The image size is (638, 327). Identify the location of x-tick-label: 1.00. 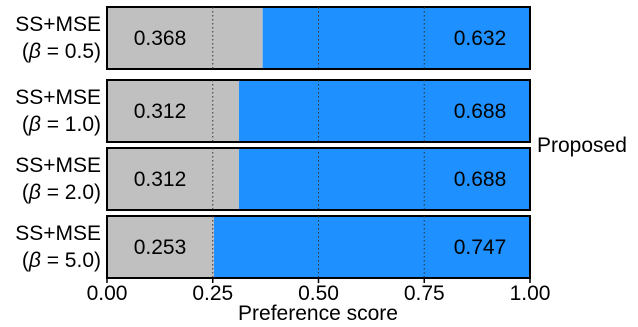
(530, 293).